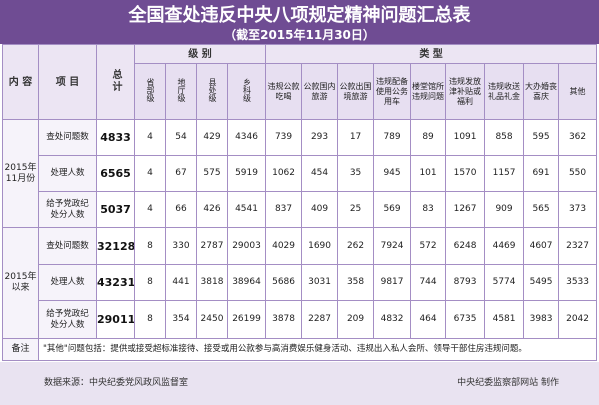 The image size is (599, 405). I want to click on level-cell: 26199, so click(246, 319).